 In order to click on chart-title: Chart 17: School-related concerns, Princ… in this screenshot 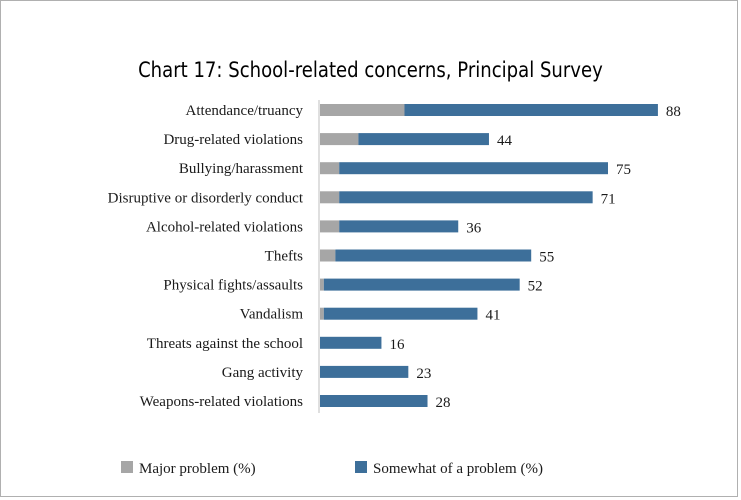, I will do `click(370, 70)`.